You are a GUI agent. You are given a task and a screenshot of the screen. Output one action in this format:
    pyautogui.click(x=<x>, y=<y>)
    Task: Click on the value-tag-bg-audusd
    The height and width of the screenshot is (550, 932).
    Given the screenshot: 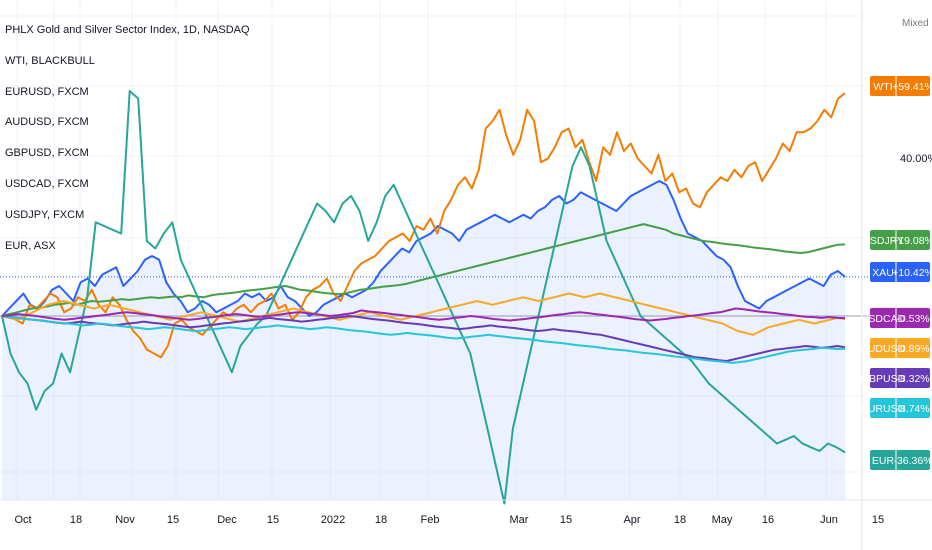 What is the action you would take?
    pyautogui.click(x=900, y=348)
    